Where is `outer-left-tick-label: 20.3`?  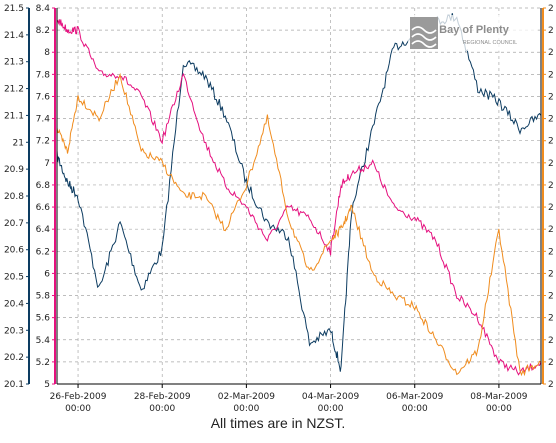 outer-left-tick-label: 20.3 is located at coordinates (14, 331).